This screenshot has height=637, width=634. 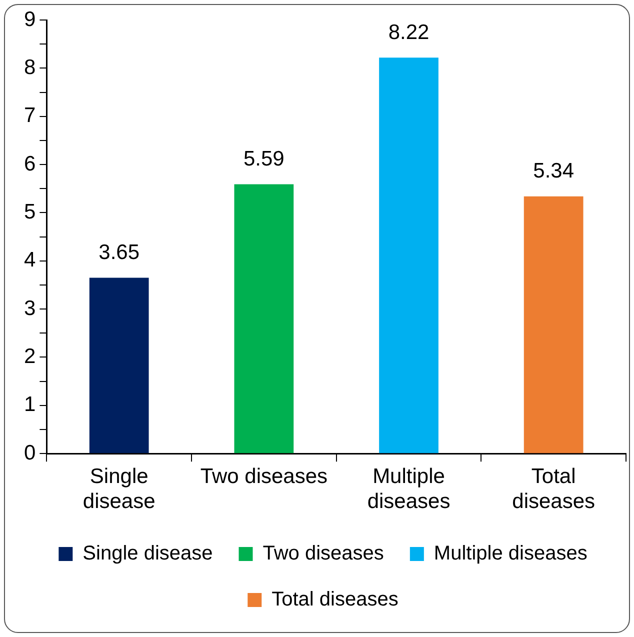 What do you see at coordinates (30, 260) in the screenshot?
I see `y-tick-label: 4` at bounding box center [30, 260].